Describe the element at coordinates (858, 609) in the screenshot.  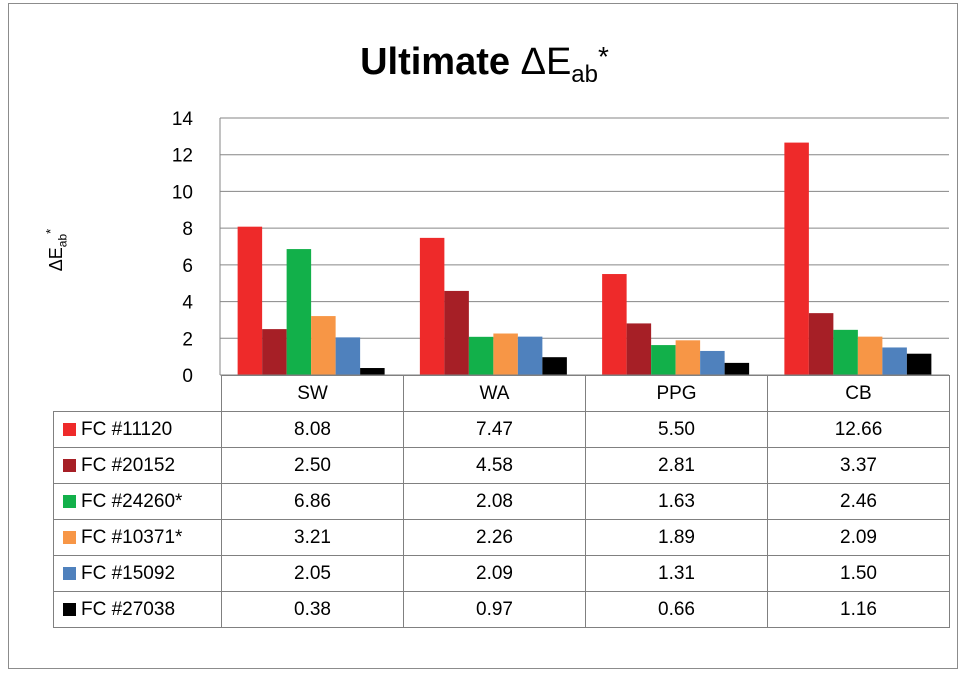
I see `data-label: 1.16` at that location.